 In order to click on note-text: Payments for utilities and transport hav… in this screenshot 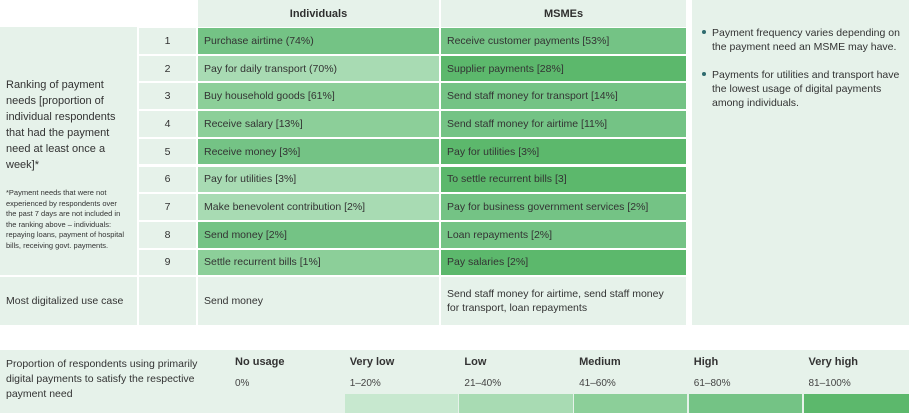, I will do `click(806, 89)`.